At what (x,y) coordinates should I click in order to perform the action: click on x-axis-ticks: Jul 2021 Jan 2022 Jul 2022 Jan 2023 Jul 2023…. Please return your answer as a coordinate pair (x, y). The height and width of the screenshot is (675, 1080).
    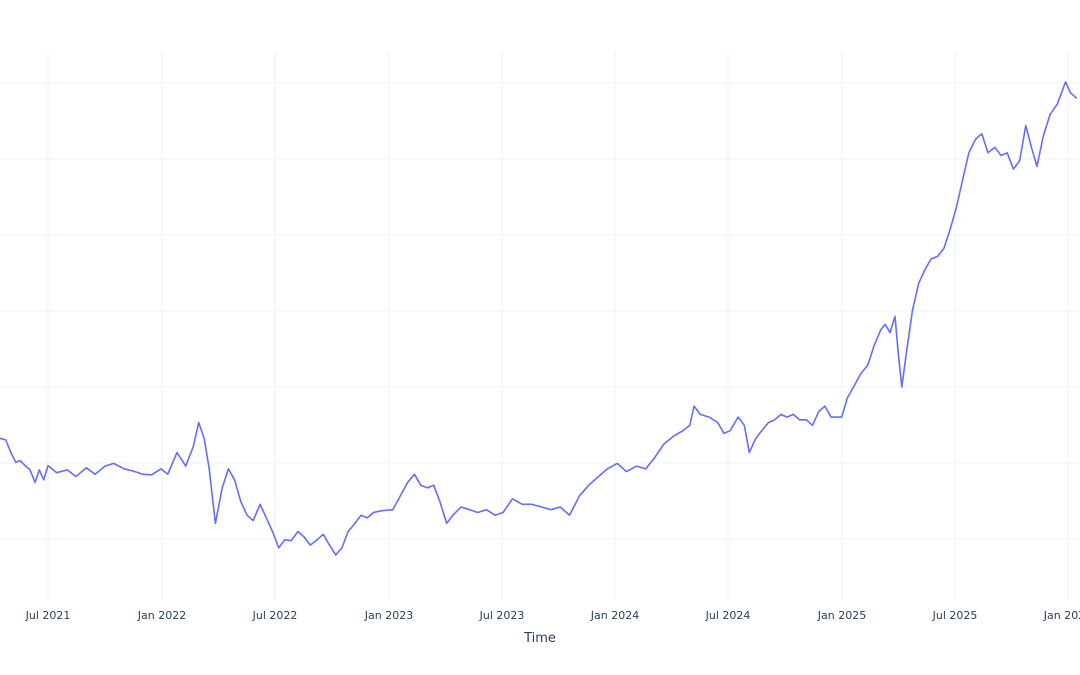
    Looking at the image, I should click on (552, 615).